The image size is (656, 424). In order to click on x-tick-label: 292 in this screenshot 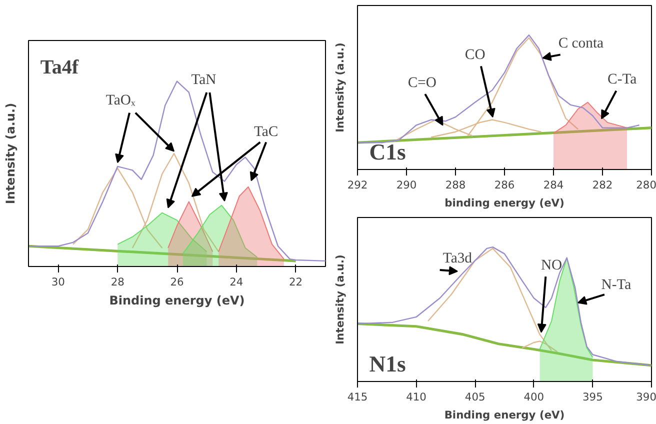, I will do `click(357, 185)`.